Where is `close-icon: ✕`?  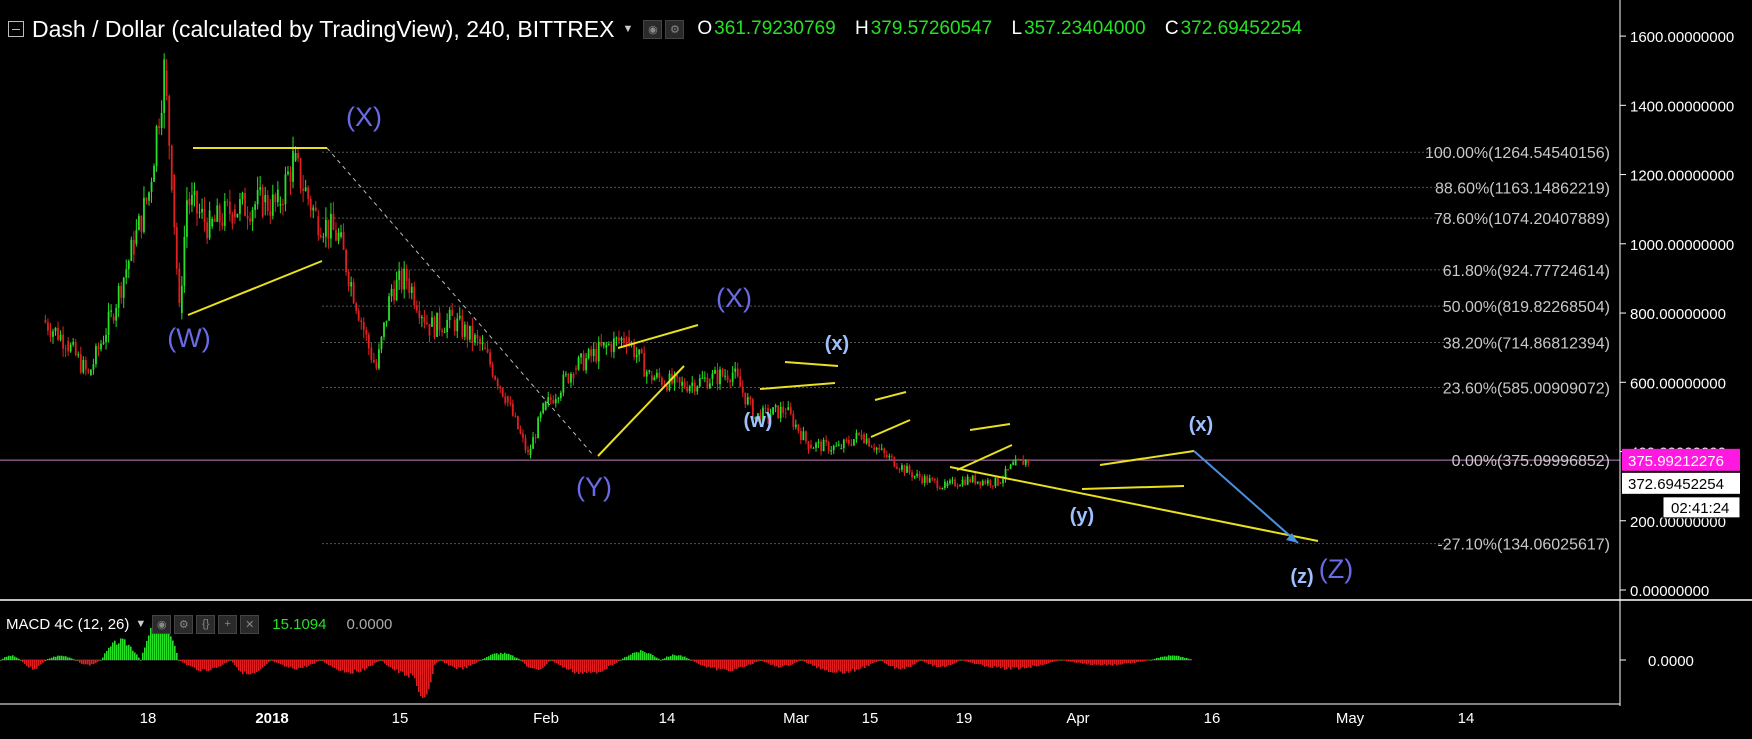
close-icon: ✕ is located at coordinates (250, 624).